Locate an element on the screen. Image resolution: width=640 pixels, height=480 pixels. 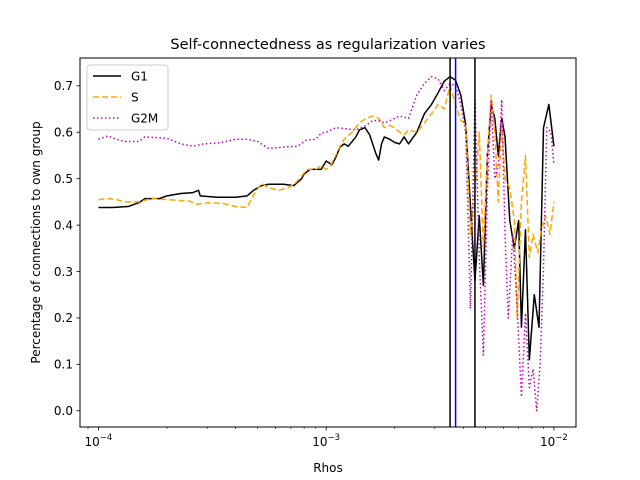
x-tick-label: 10⁻³ is located at coordinates (326, 441).